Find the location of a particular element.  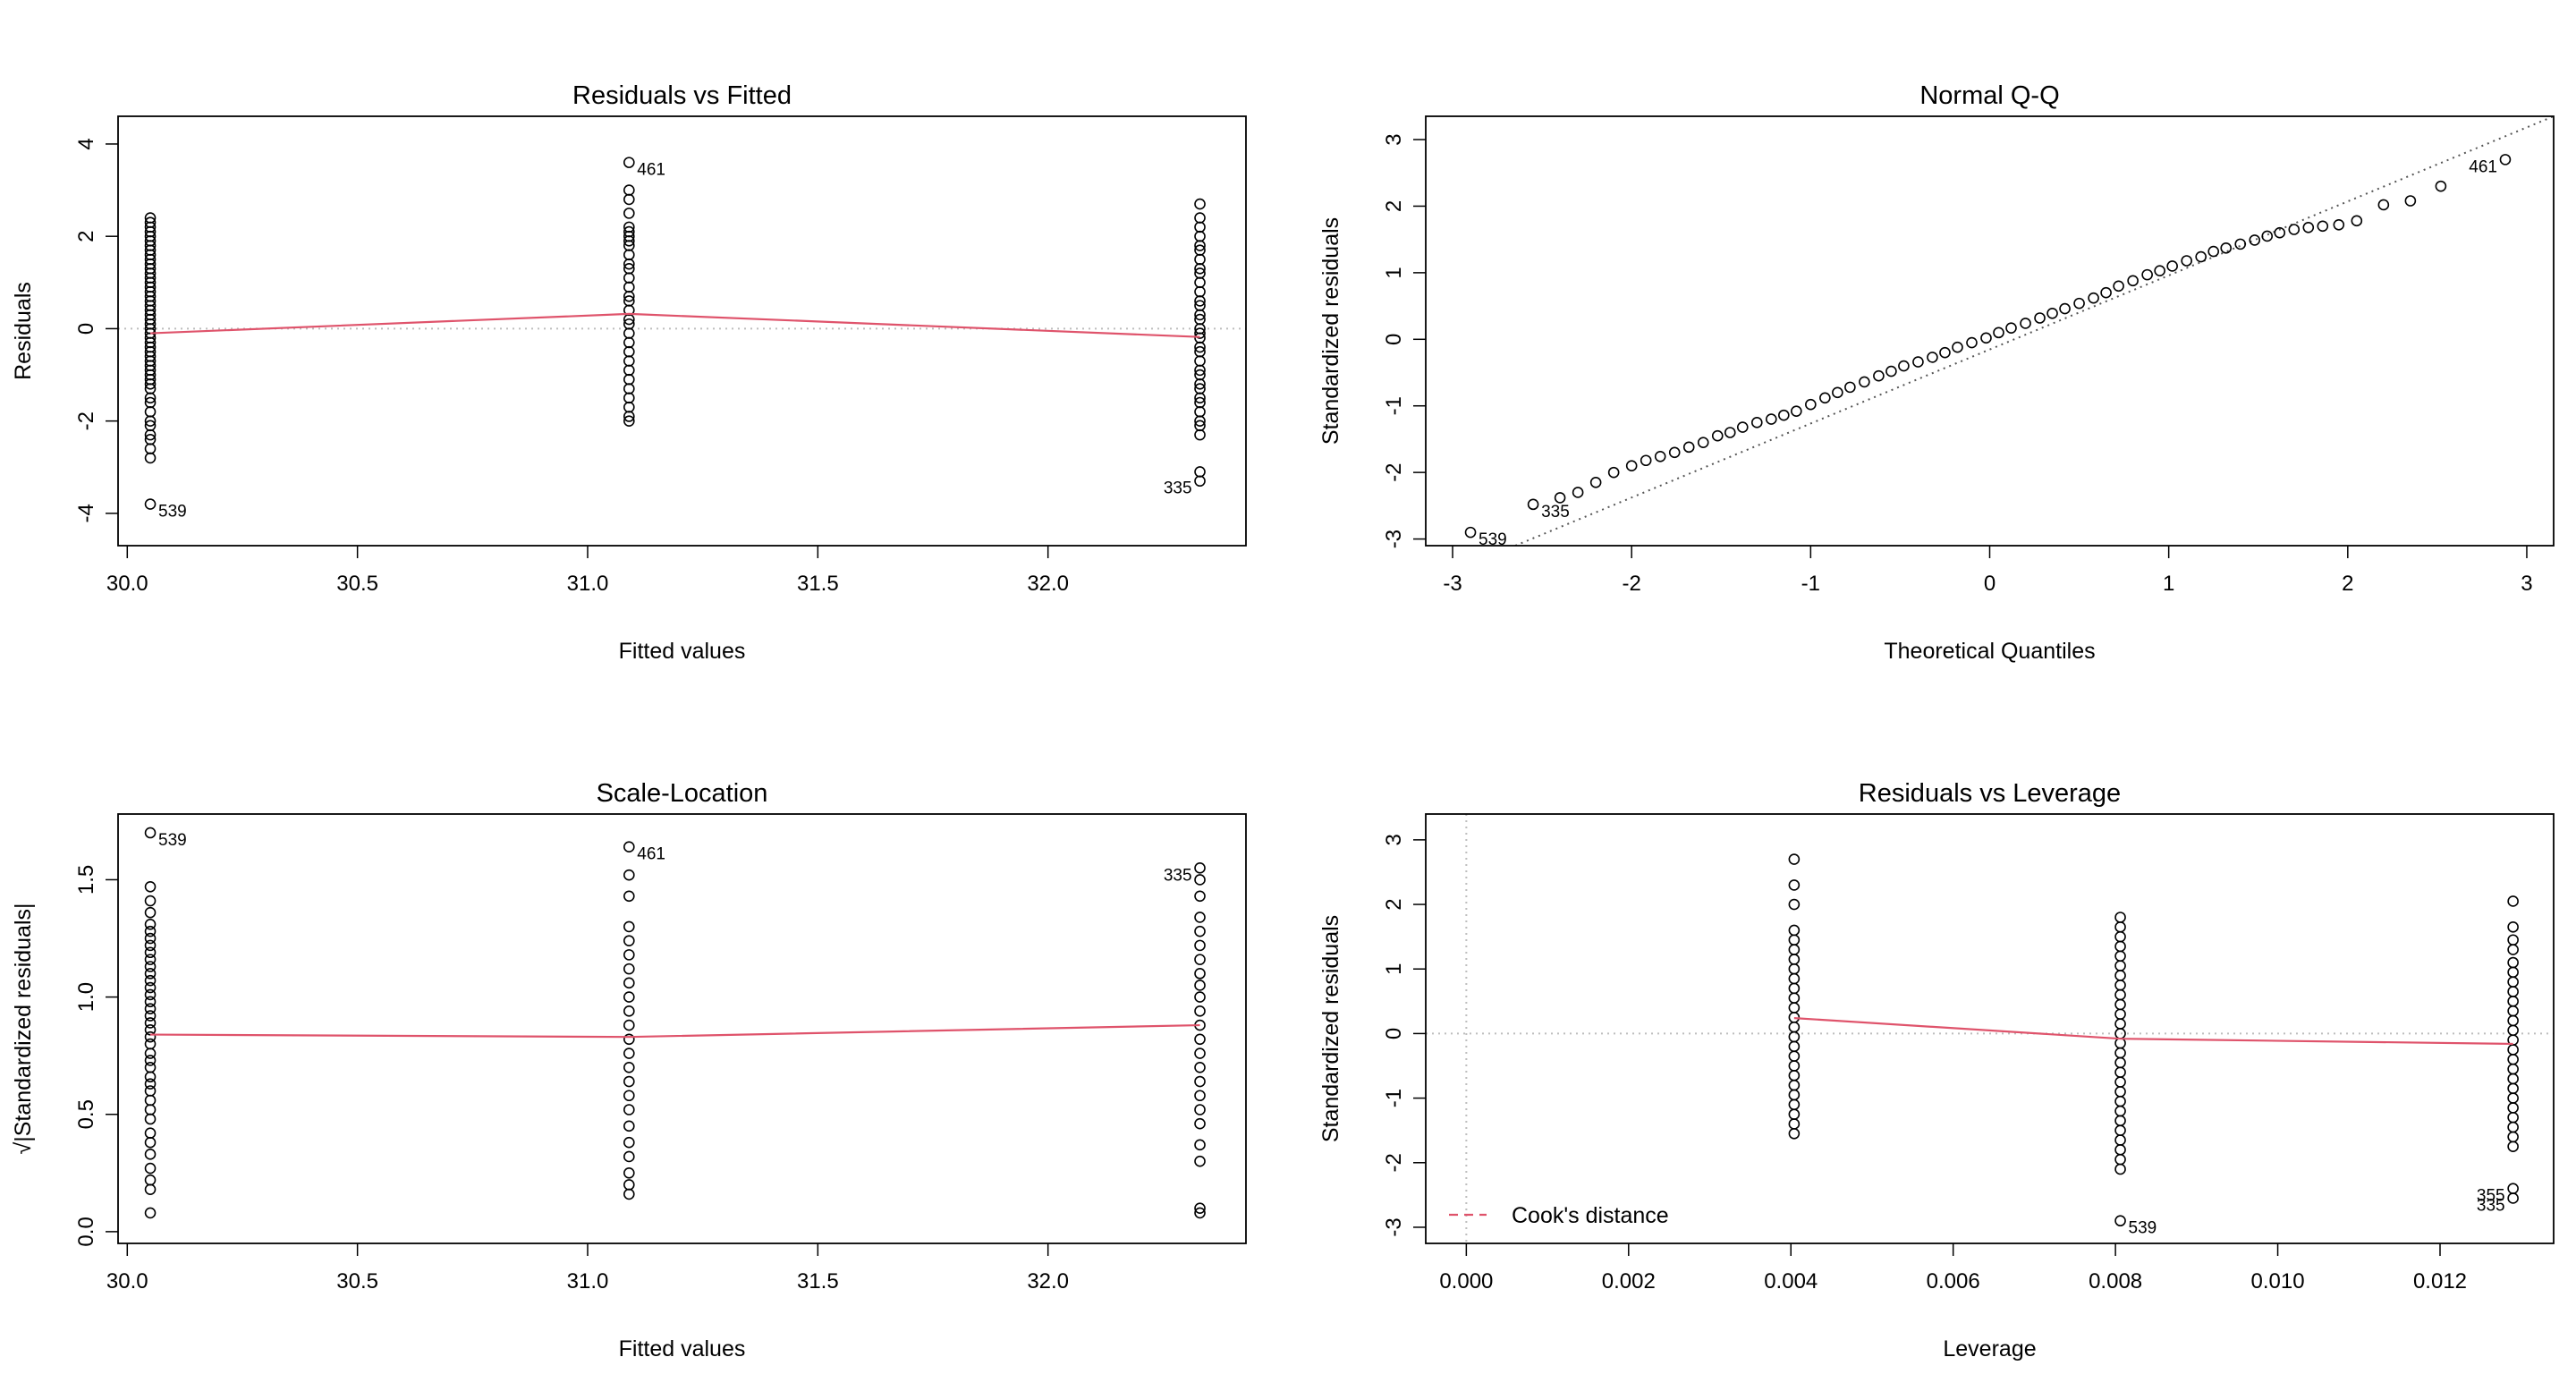

point-annotation: 335 is located at coordinates (1555, 512).